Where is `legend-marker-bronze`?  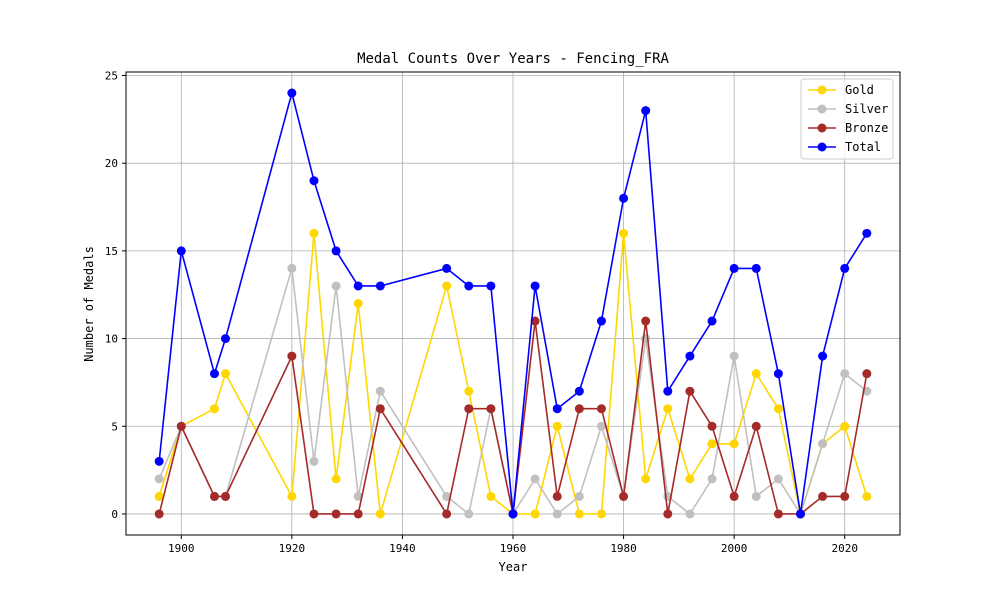
legend-marker-bronze is located at coordinates (822, 128).